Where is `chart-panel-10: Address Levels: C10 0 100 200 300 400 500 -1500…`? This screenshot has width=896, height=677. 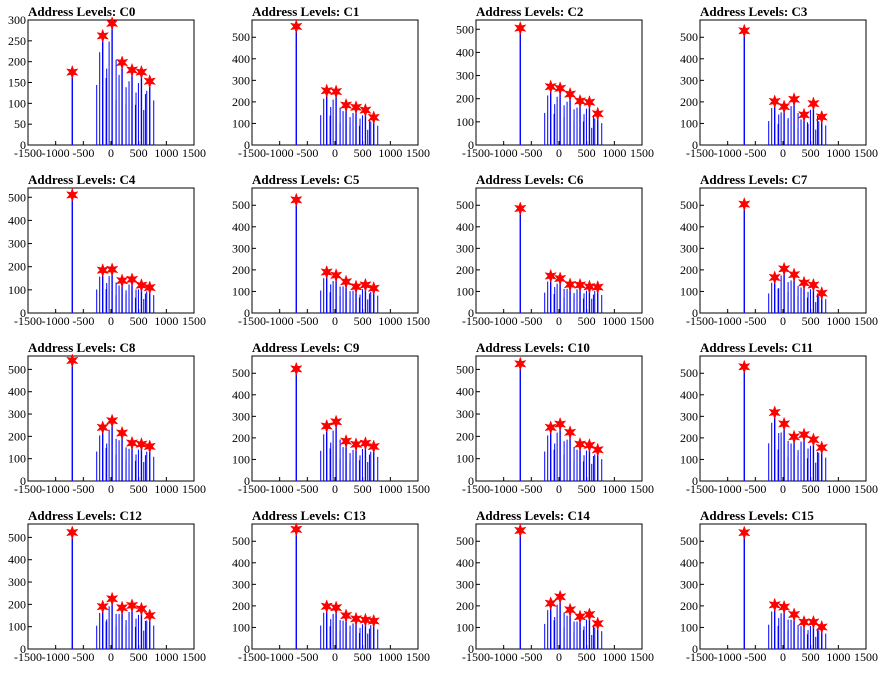
chart-panel-10: Address Levels: C10 0 100 200 300 400 500 -1500… is located at coordinates (555, 418).